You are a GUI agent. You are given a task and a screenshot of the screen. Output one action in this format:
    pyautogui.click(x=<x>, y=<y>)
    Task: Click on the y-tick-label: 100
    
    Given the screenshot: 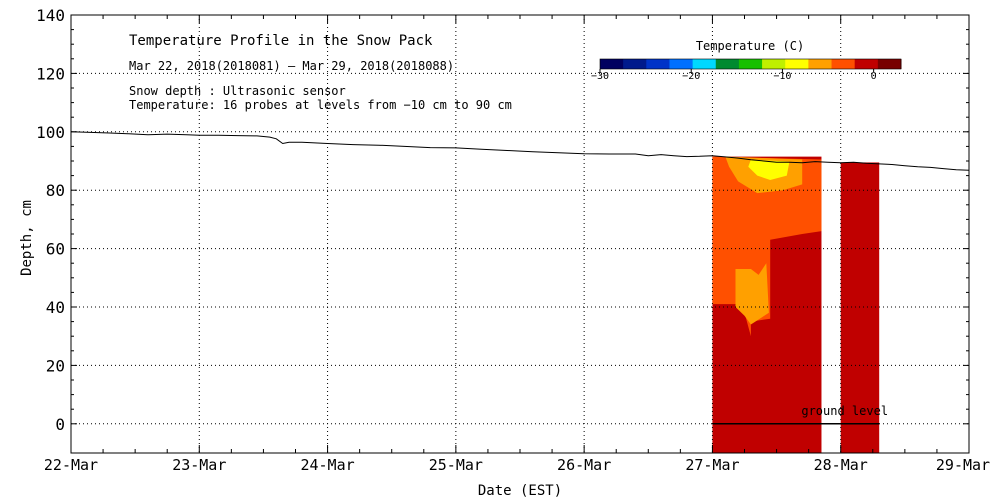 What is the action you would take?
    pyautogui.click(x=50, y=132)
    